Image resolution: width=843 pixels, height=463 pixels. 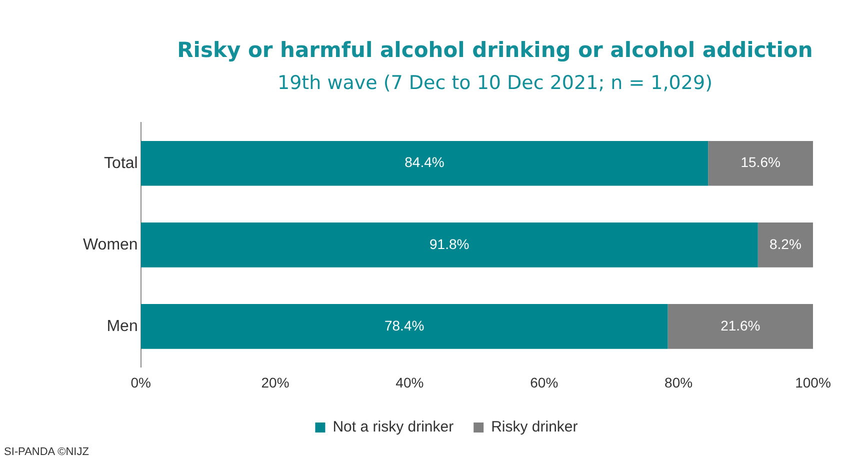 I want to click on data-label: 91.8%, so click(x=450, y=244).